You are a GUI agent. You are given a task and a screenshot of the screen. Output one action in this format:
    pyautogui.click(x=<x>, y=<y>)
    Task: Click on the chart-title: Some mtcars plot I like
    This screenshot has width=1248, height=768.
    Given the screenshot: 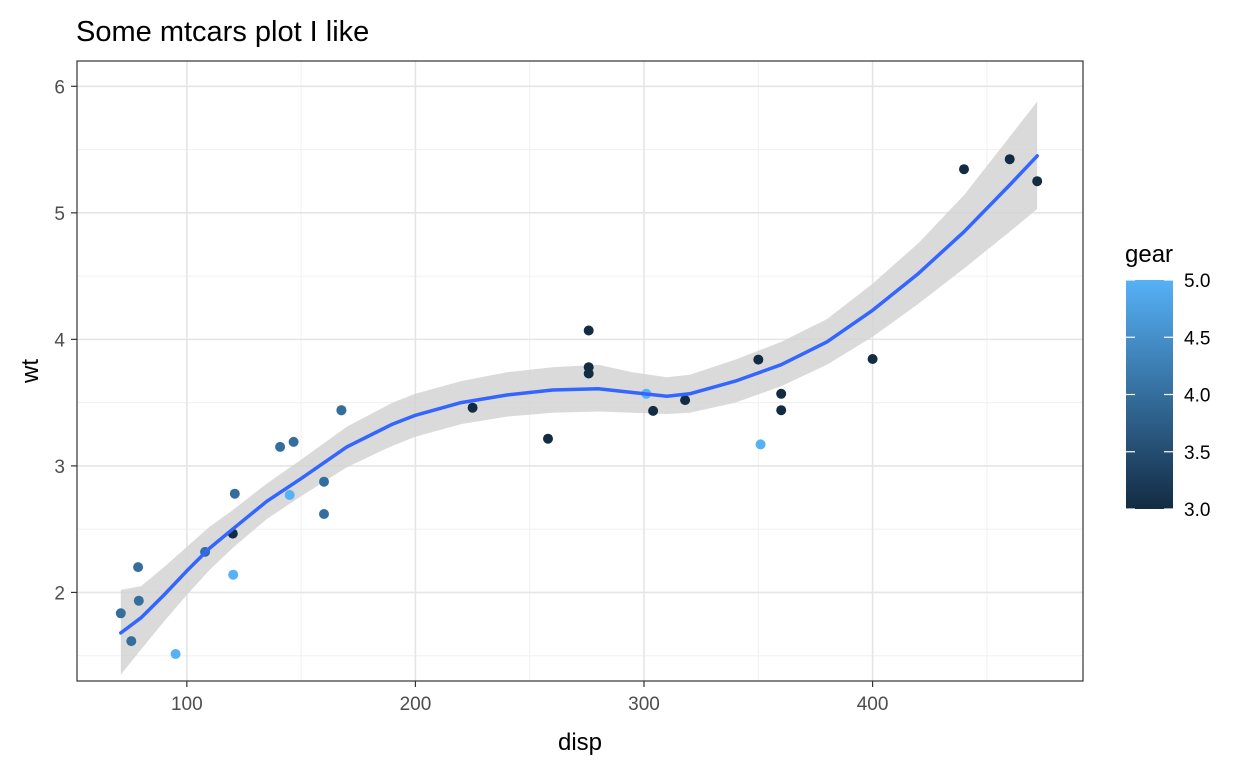 What is the action you would take?
    pyautogui.click(x=222, y=32)
    